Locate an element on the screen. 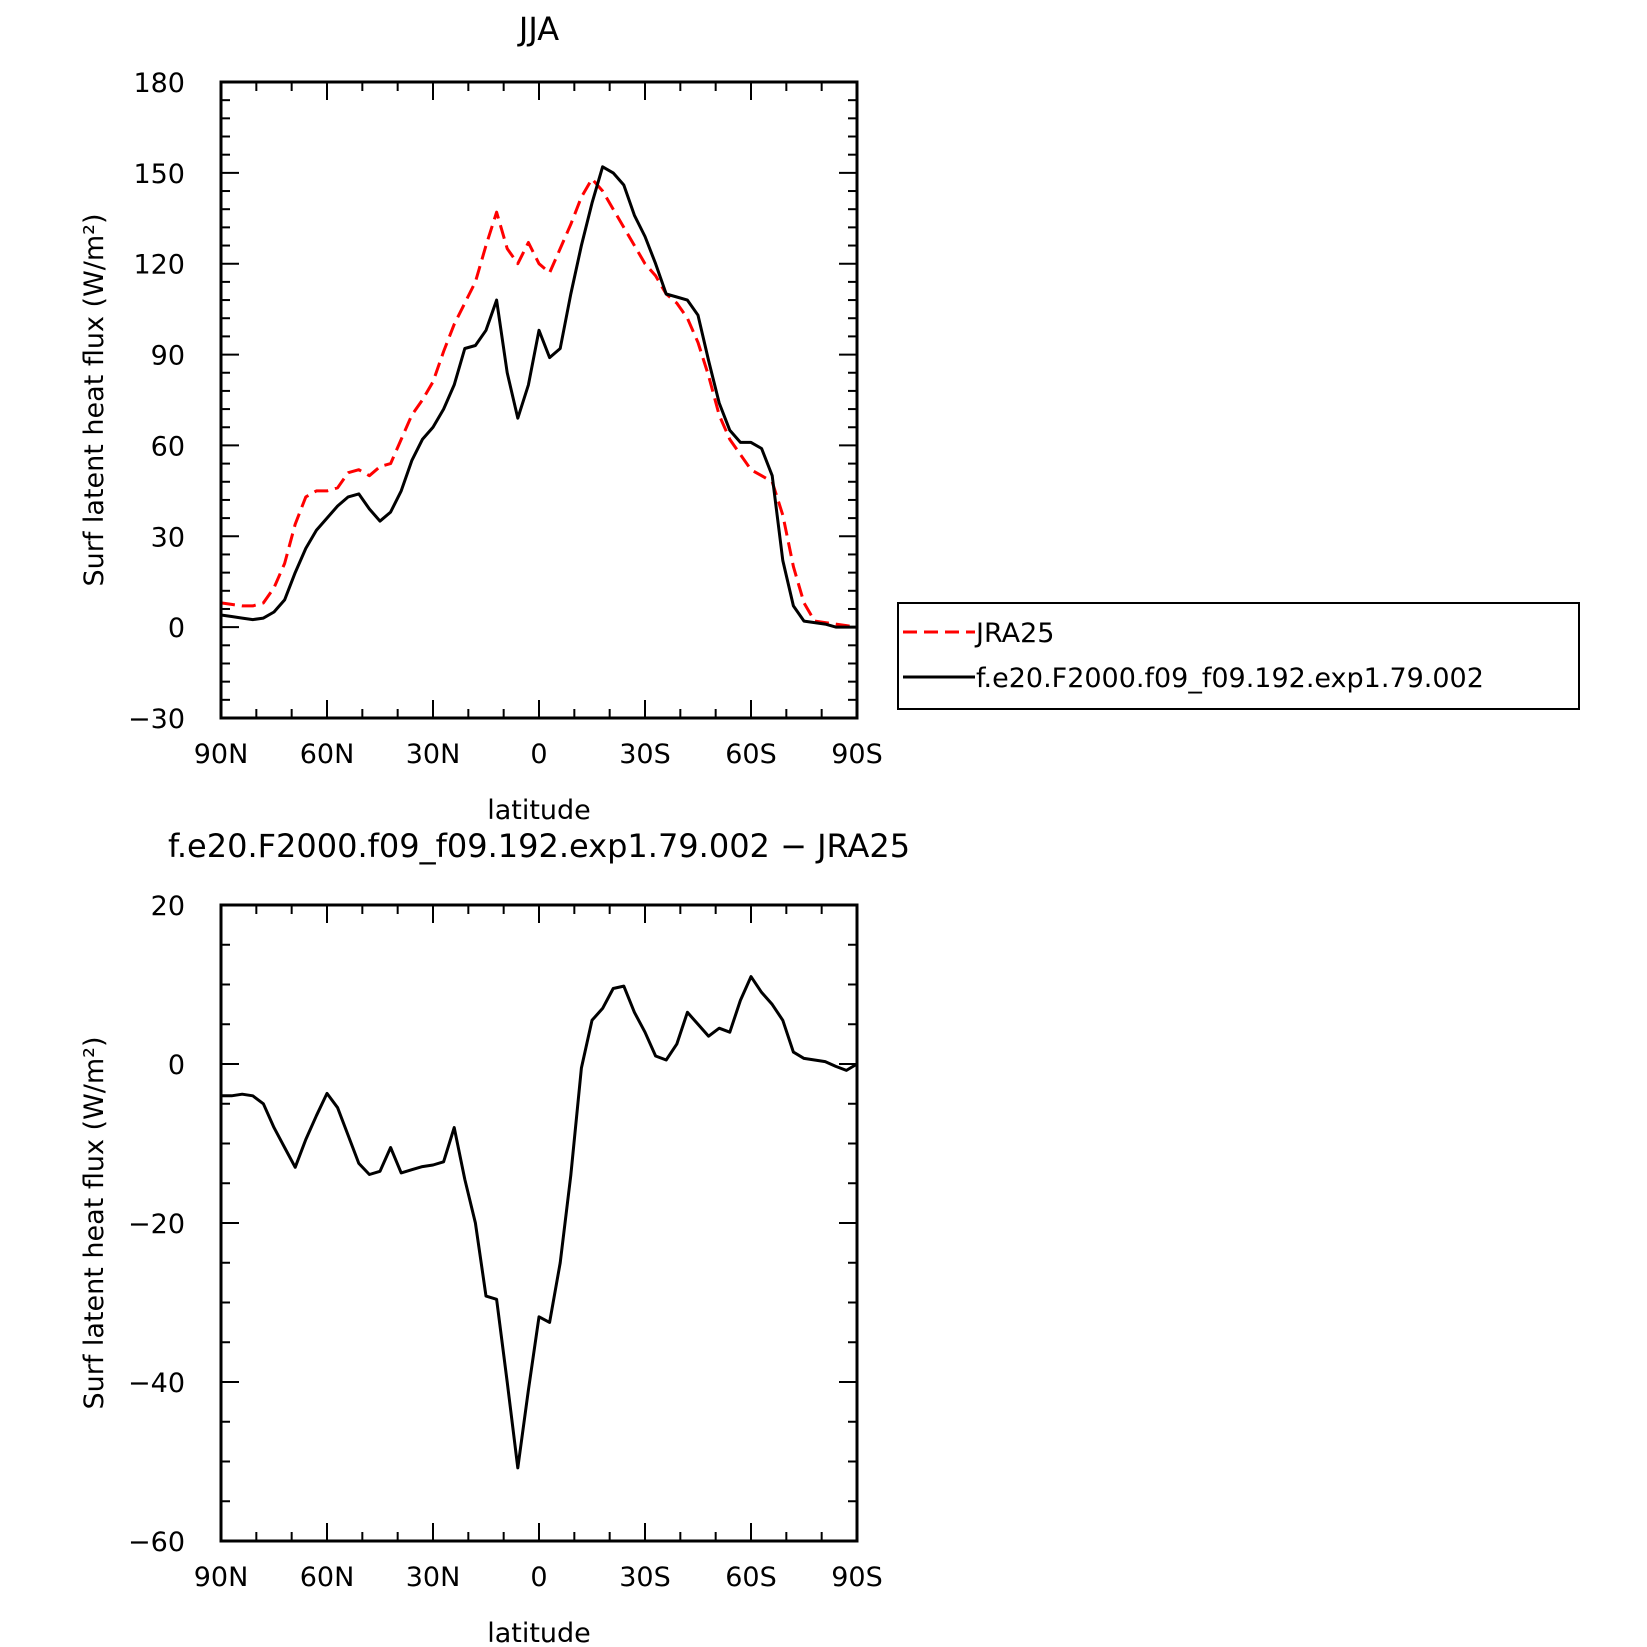  y-tick-label: 20 is located at coordinates (168, 906).